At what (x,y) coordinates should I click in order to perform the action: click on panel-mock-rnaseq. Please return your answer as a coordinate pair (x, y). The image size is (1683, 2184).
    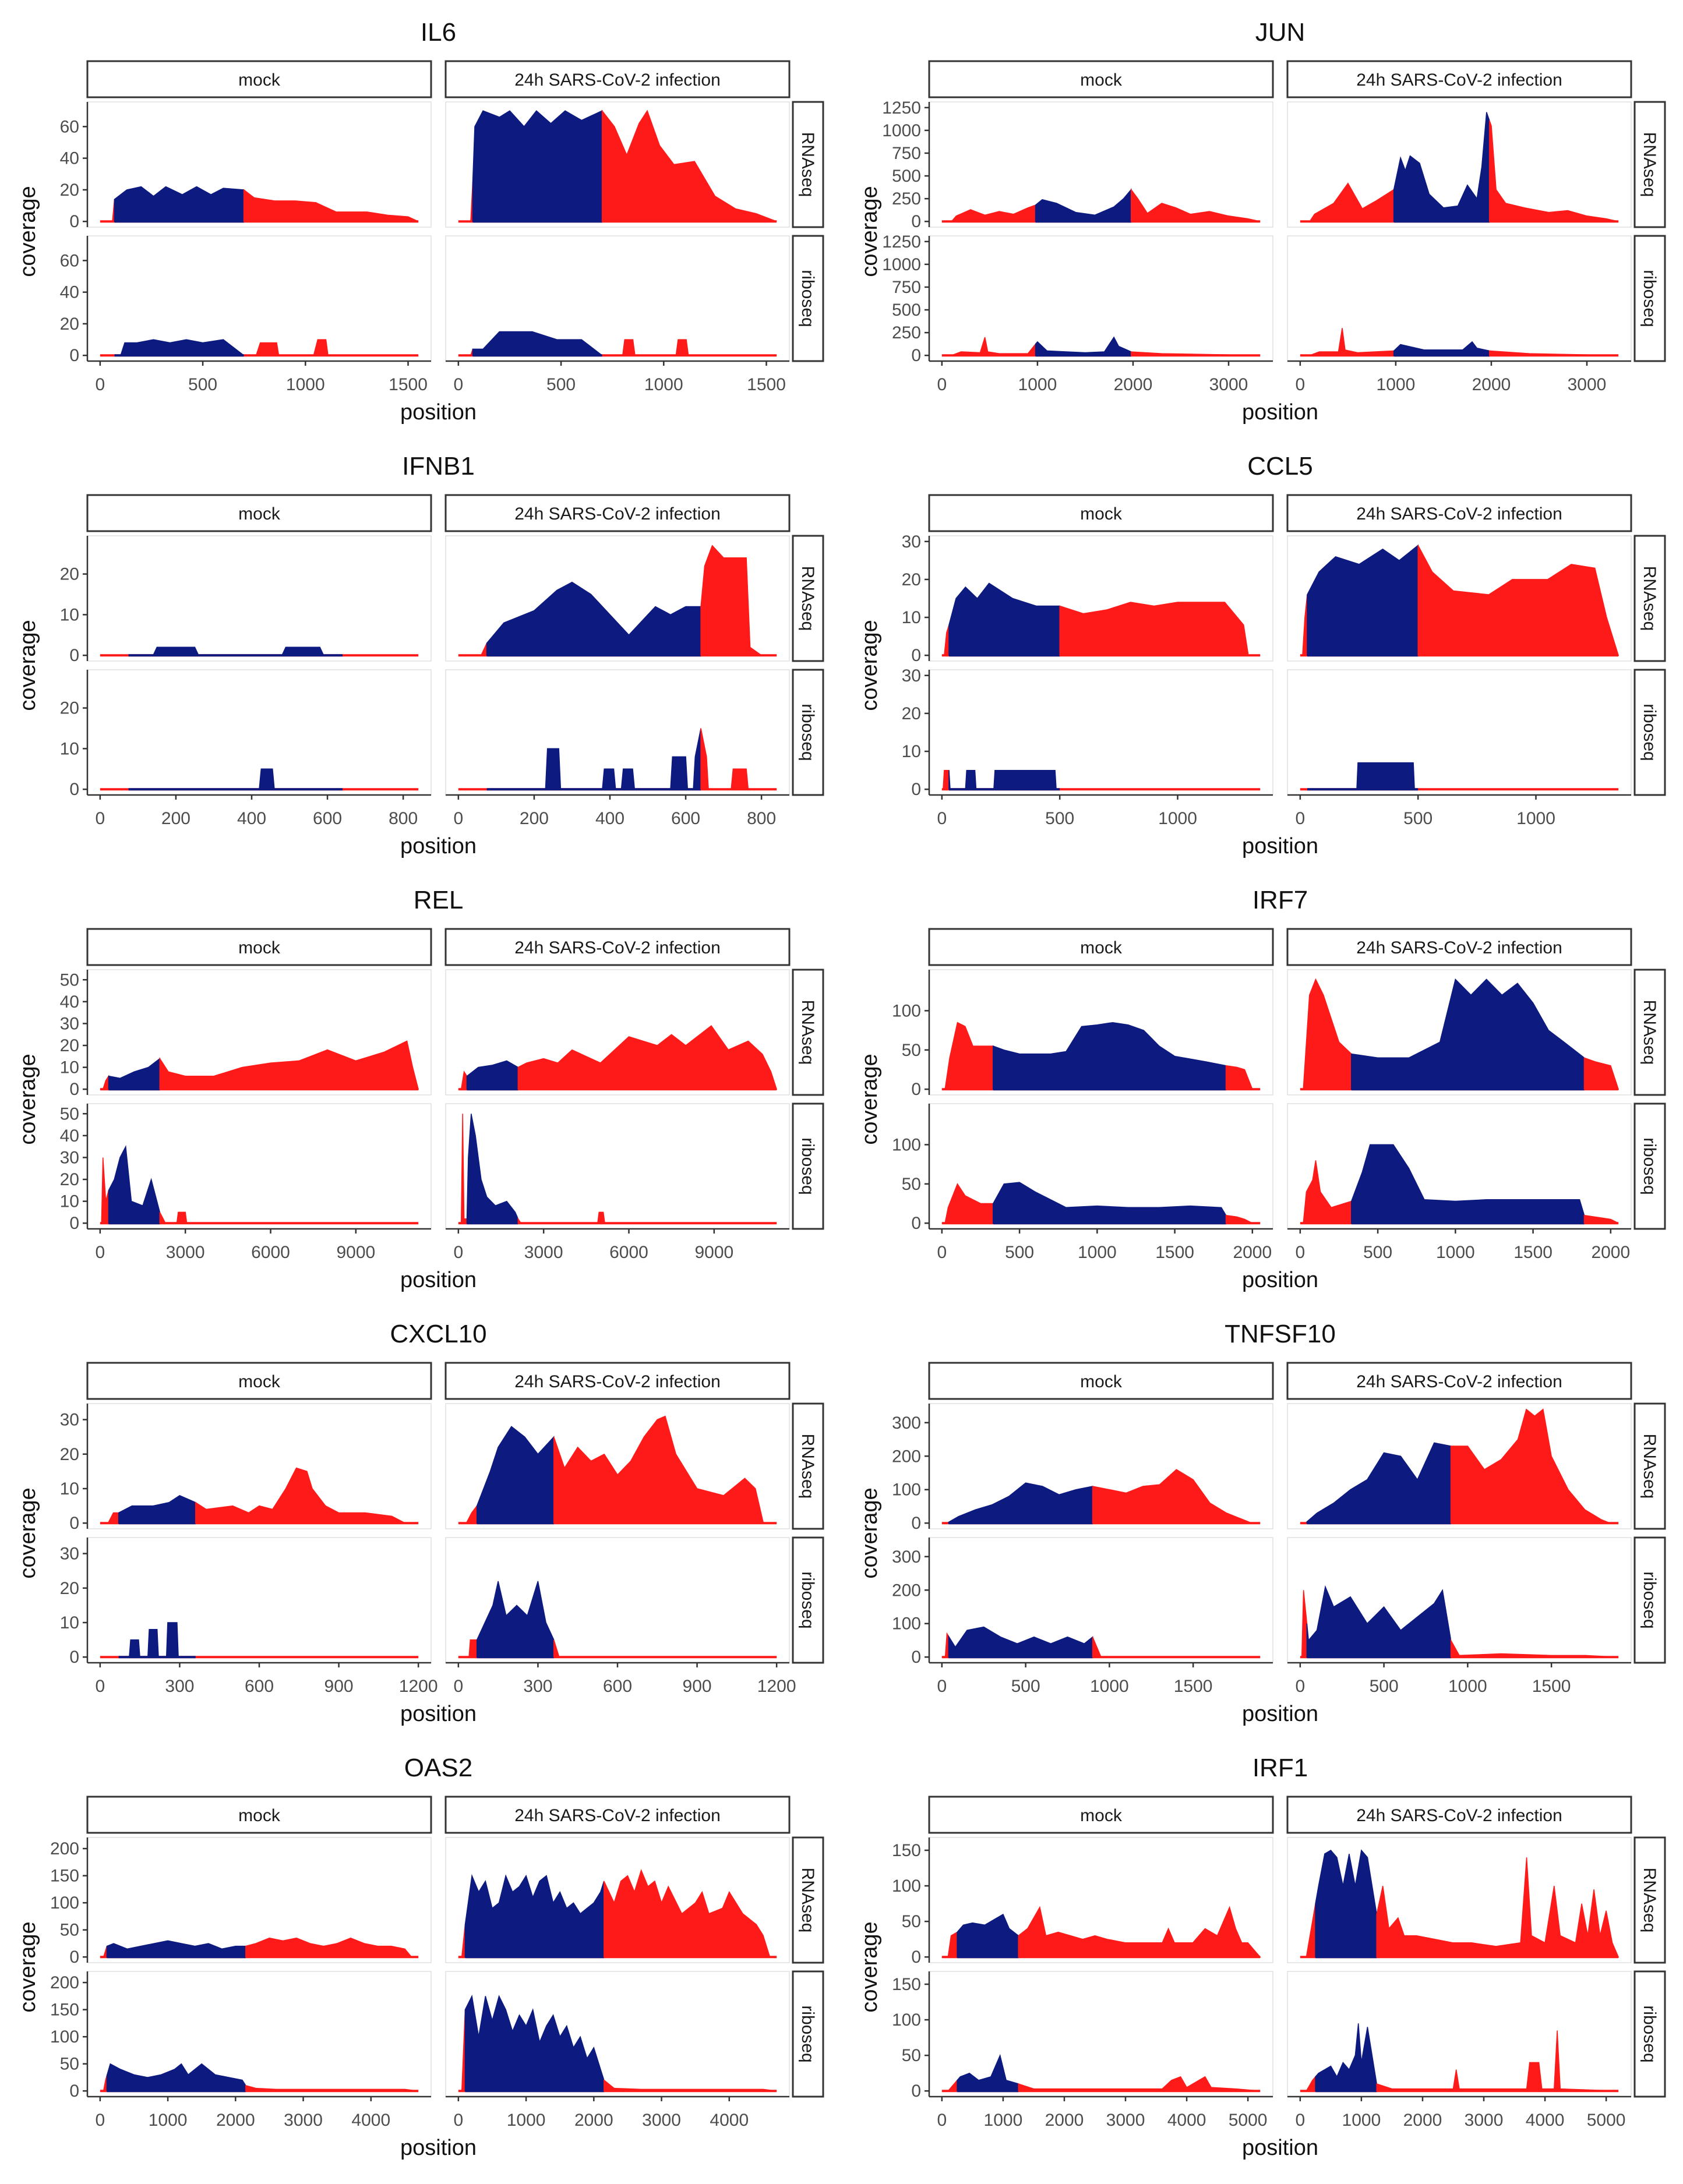
    Looking at the image, I should click on (1101, 598).